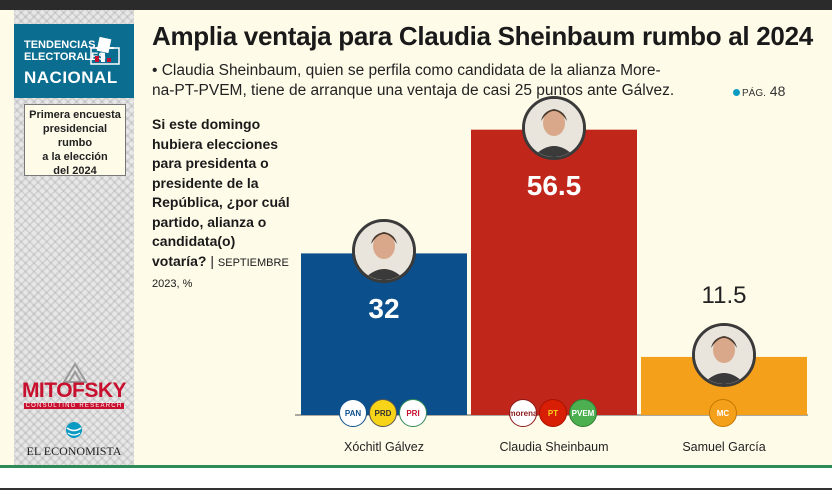 The width and height of the screenshot is (832, 490). Describe the element at coordinates (754, 93) in the screenshot. I see `page-reference-prefix: PÁG.` at that location.